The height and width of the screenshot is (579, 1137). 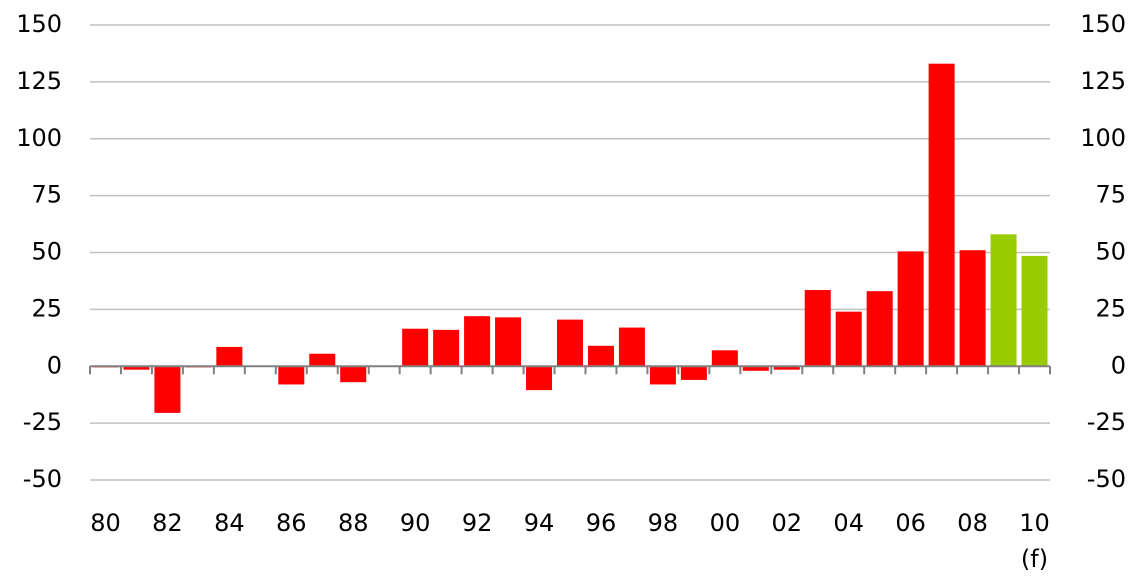 I want to click on y2-tick-label: 25, so click(x=1110, y=308).